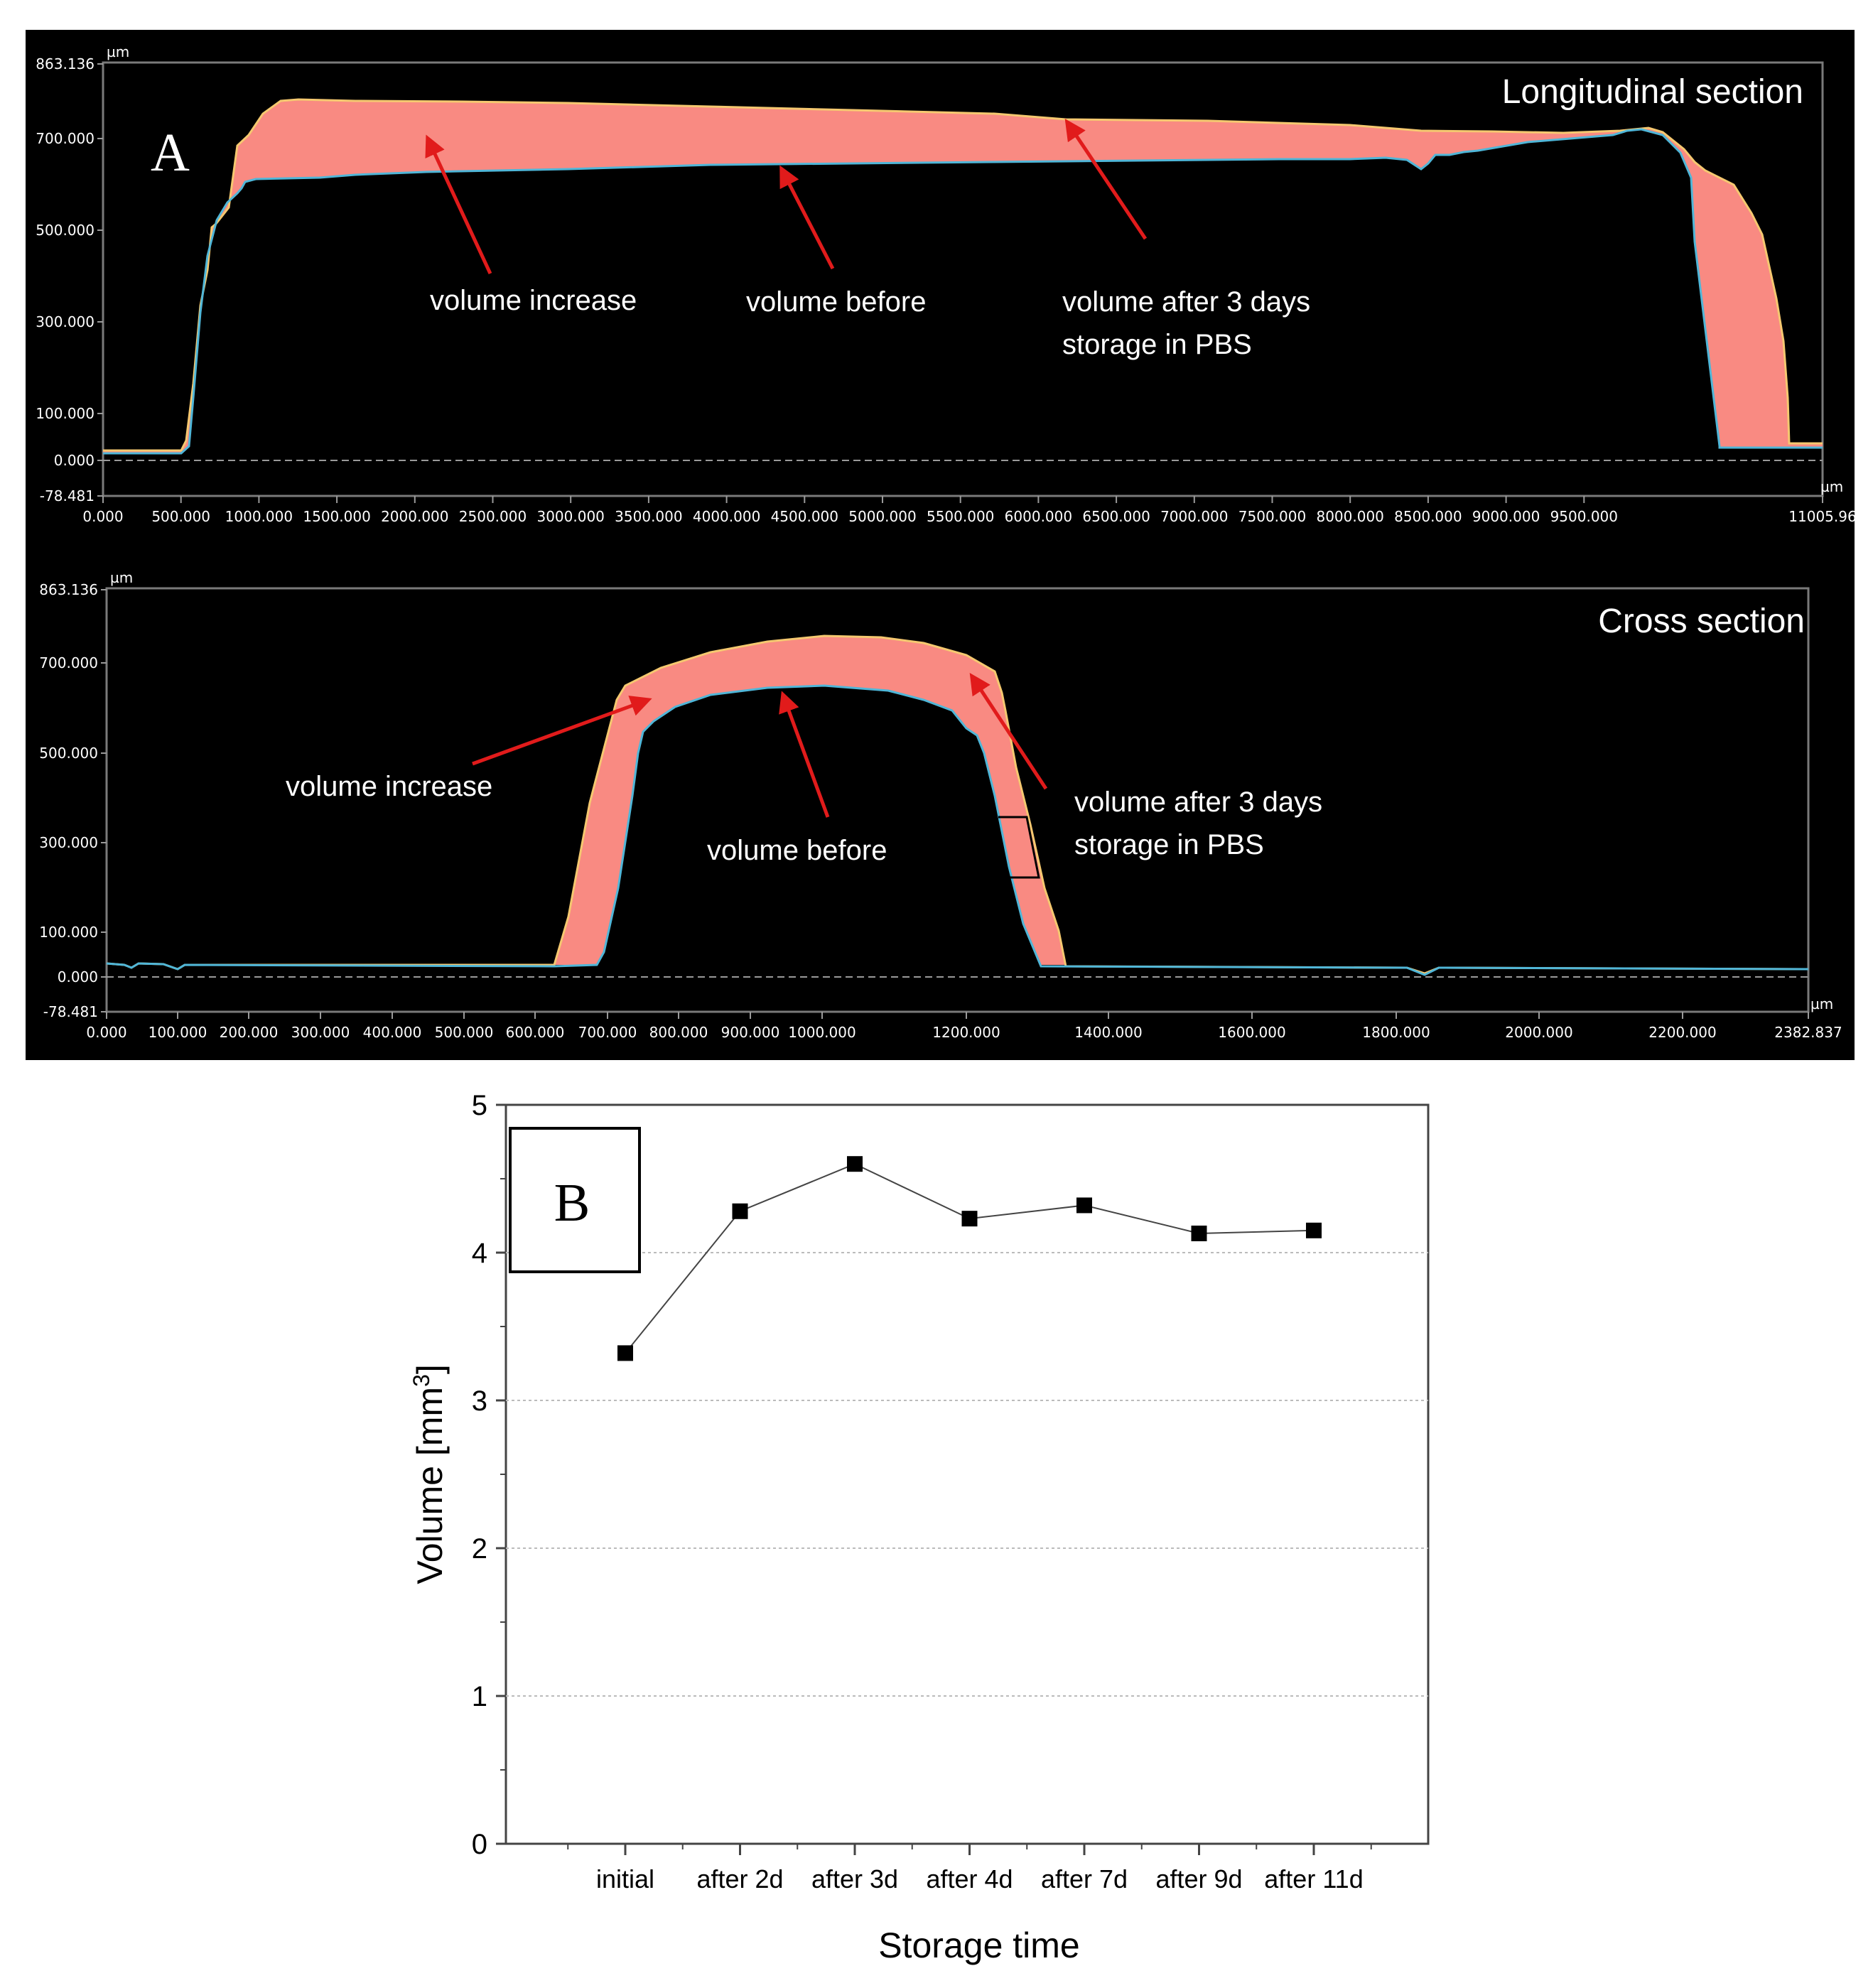 Image resolution: width=1873 pixels, height=1988 pixels. What do you see at coordinates (1808, 1032) in the screenshot?
I see `cross-x-tick-label: 2382.837` at bounding box center [1808, 1032].